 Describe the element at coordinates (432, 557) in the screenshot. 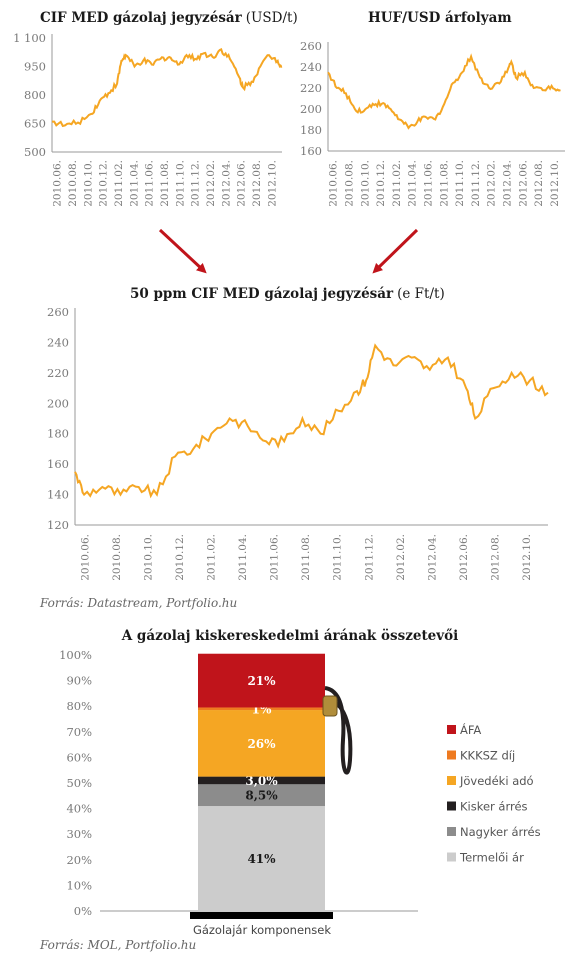

I see `x-tick-label: 2012.04.` at that location.